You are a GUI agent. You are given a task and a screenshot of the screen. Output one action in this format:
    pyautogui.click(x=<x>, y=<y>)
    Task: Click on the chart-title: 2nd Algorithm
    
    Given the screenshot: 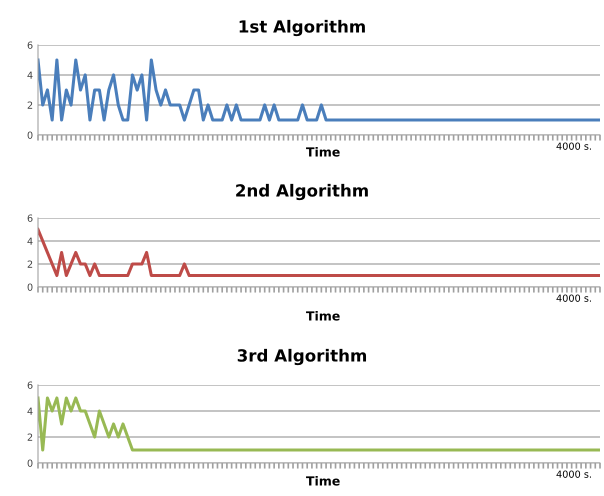 What is the action you would take?
    pyautogui.click(x=302, y=192)
    